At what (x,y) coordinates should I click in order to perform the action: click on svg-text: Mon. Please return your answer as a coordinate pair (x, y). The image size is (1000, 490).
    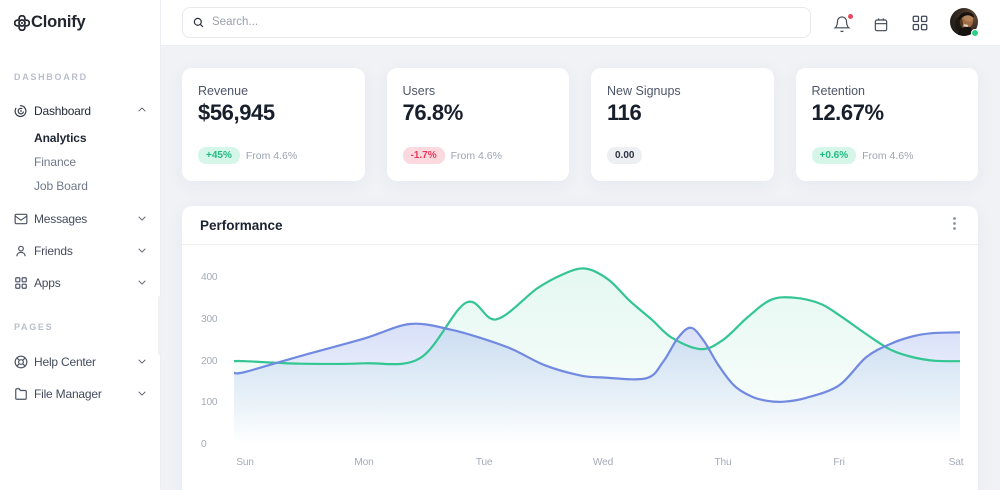
    Looking at the image, I should click on (363, 462).